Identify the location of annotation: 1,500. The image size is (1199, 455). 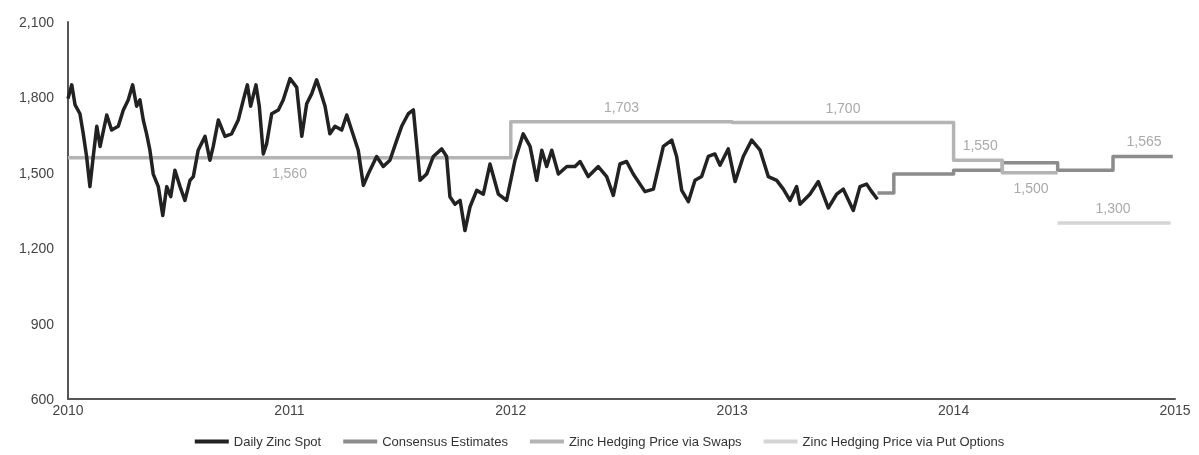
(1031, 187).